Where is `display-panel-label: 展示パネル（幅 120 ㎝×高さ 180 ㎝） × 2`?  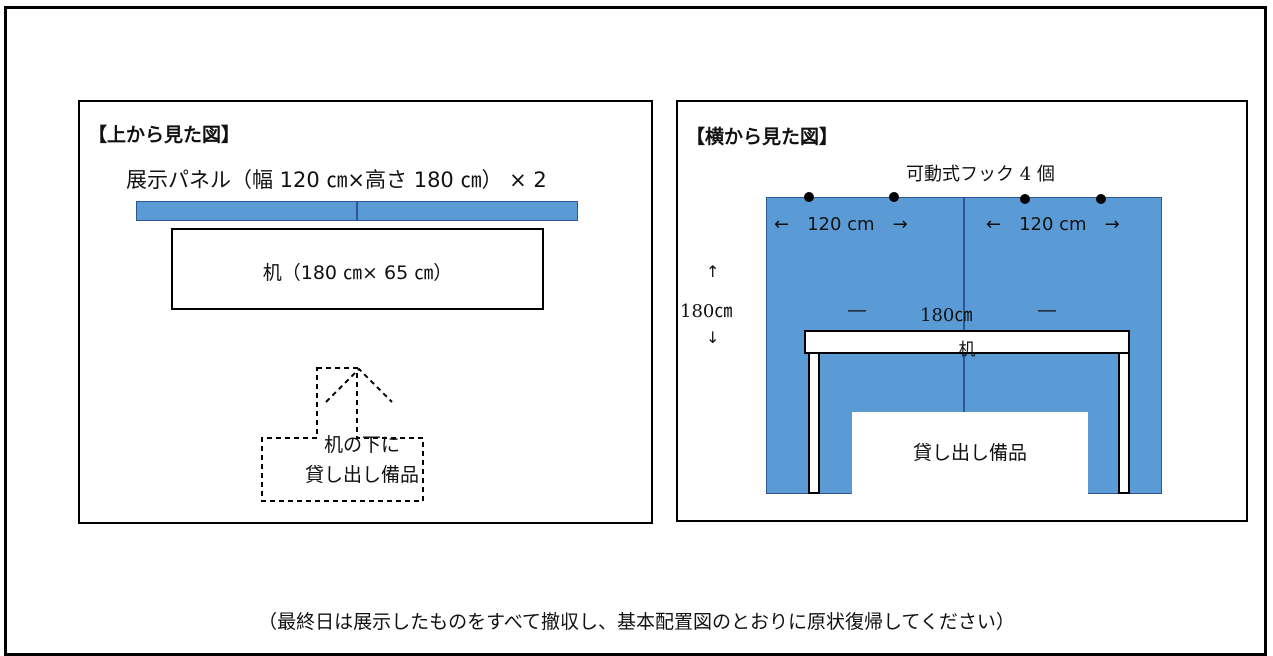 display-panel-label: 展示パネル（幅 120 ㎝×高さ 180 ㎝） × 2 is located at coordinates (336, 180).